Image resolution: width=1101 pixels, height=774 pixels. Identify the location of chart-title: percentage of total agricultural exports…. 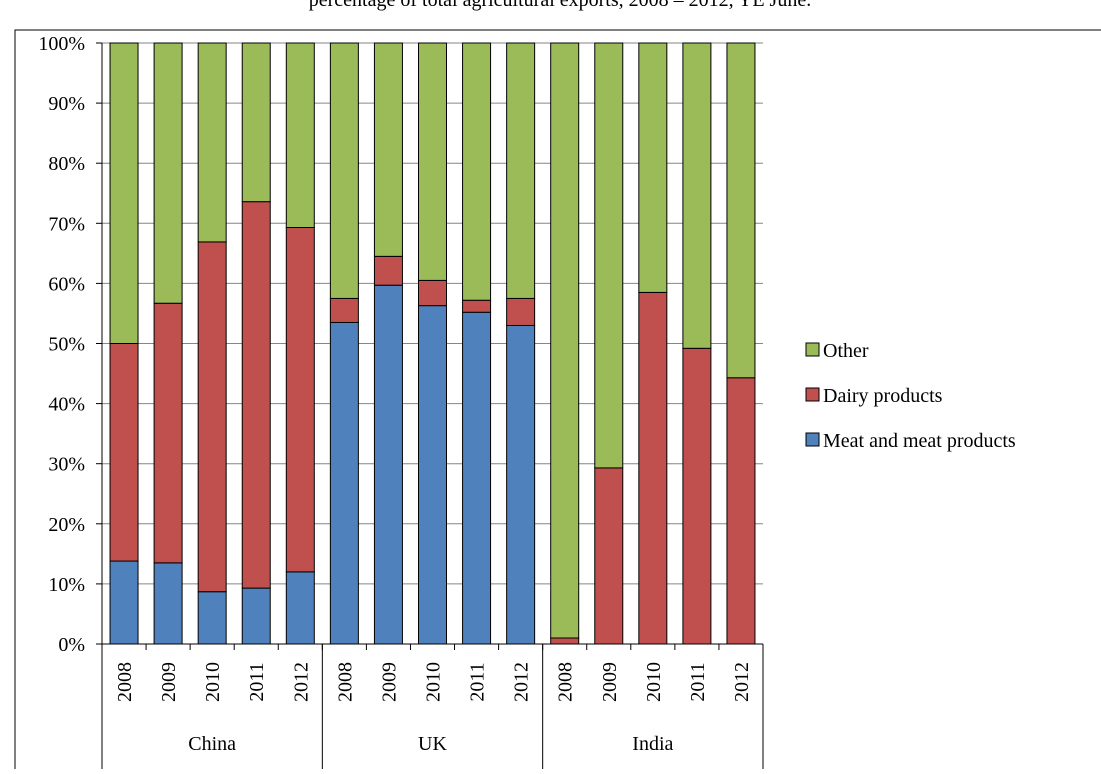
(560, 5).